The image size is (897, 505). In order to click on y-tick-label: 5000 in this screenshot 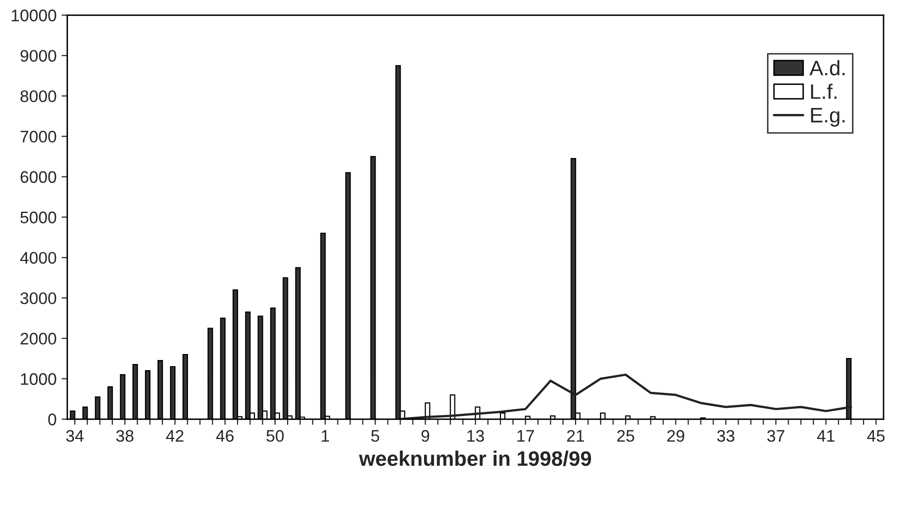, I will do `click(38, 218)`.